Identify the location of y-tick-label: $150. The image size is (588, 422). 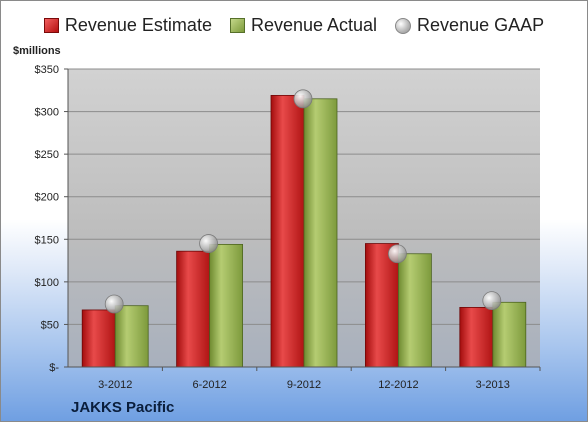
(47, 240).